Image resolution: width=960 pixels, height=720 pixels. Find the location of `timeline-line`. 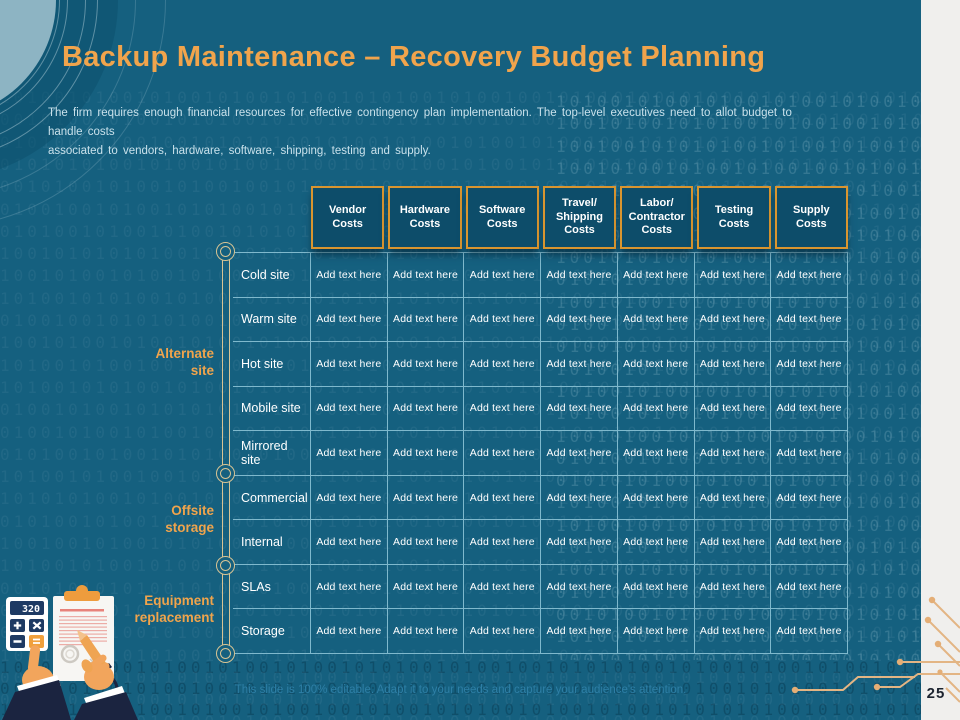

timeline-line is located at coordinates (226, 452).